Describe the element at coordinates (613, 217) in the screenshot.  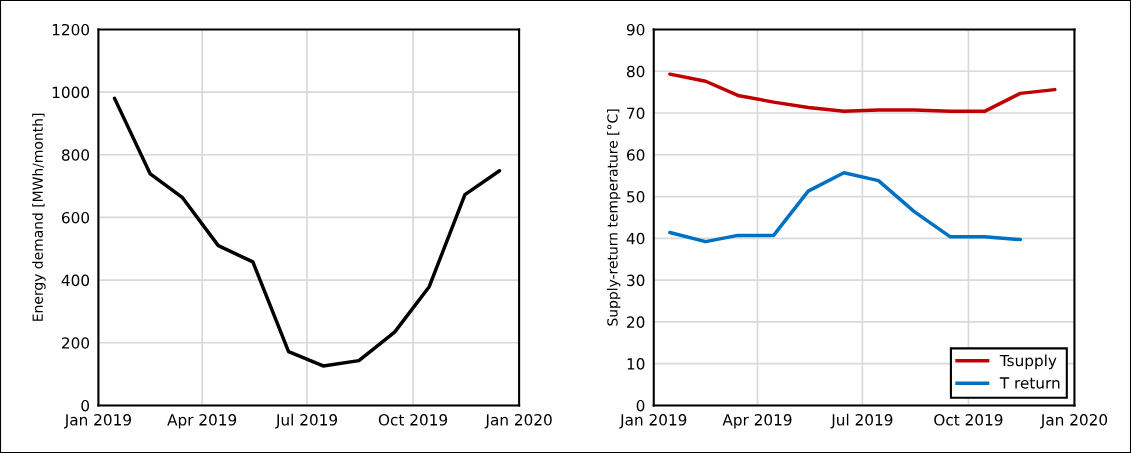
I see `y-axis-title: Supply-return temperature [°C]` at that location.